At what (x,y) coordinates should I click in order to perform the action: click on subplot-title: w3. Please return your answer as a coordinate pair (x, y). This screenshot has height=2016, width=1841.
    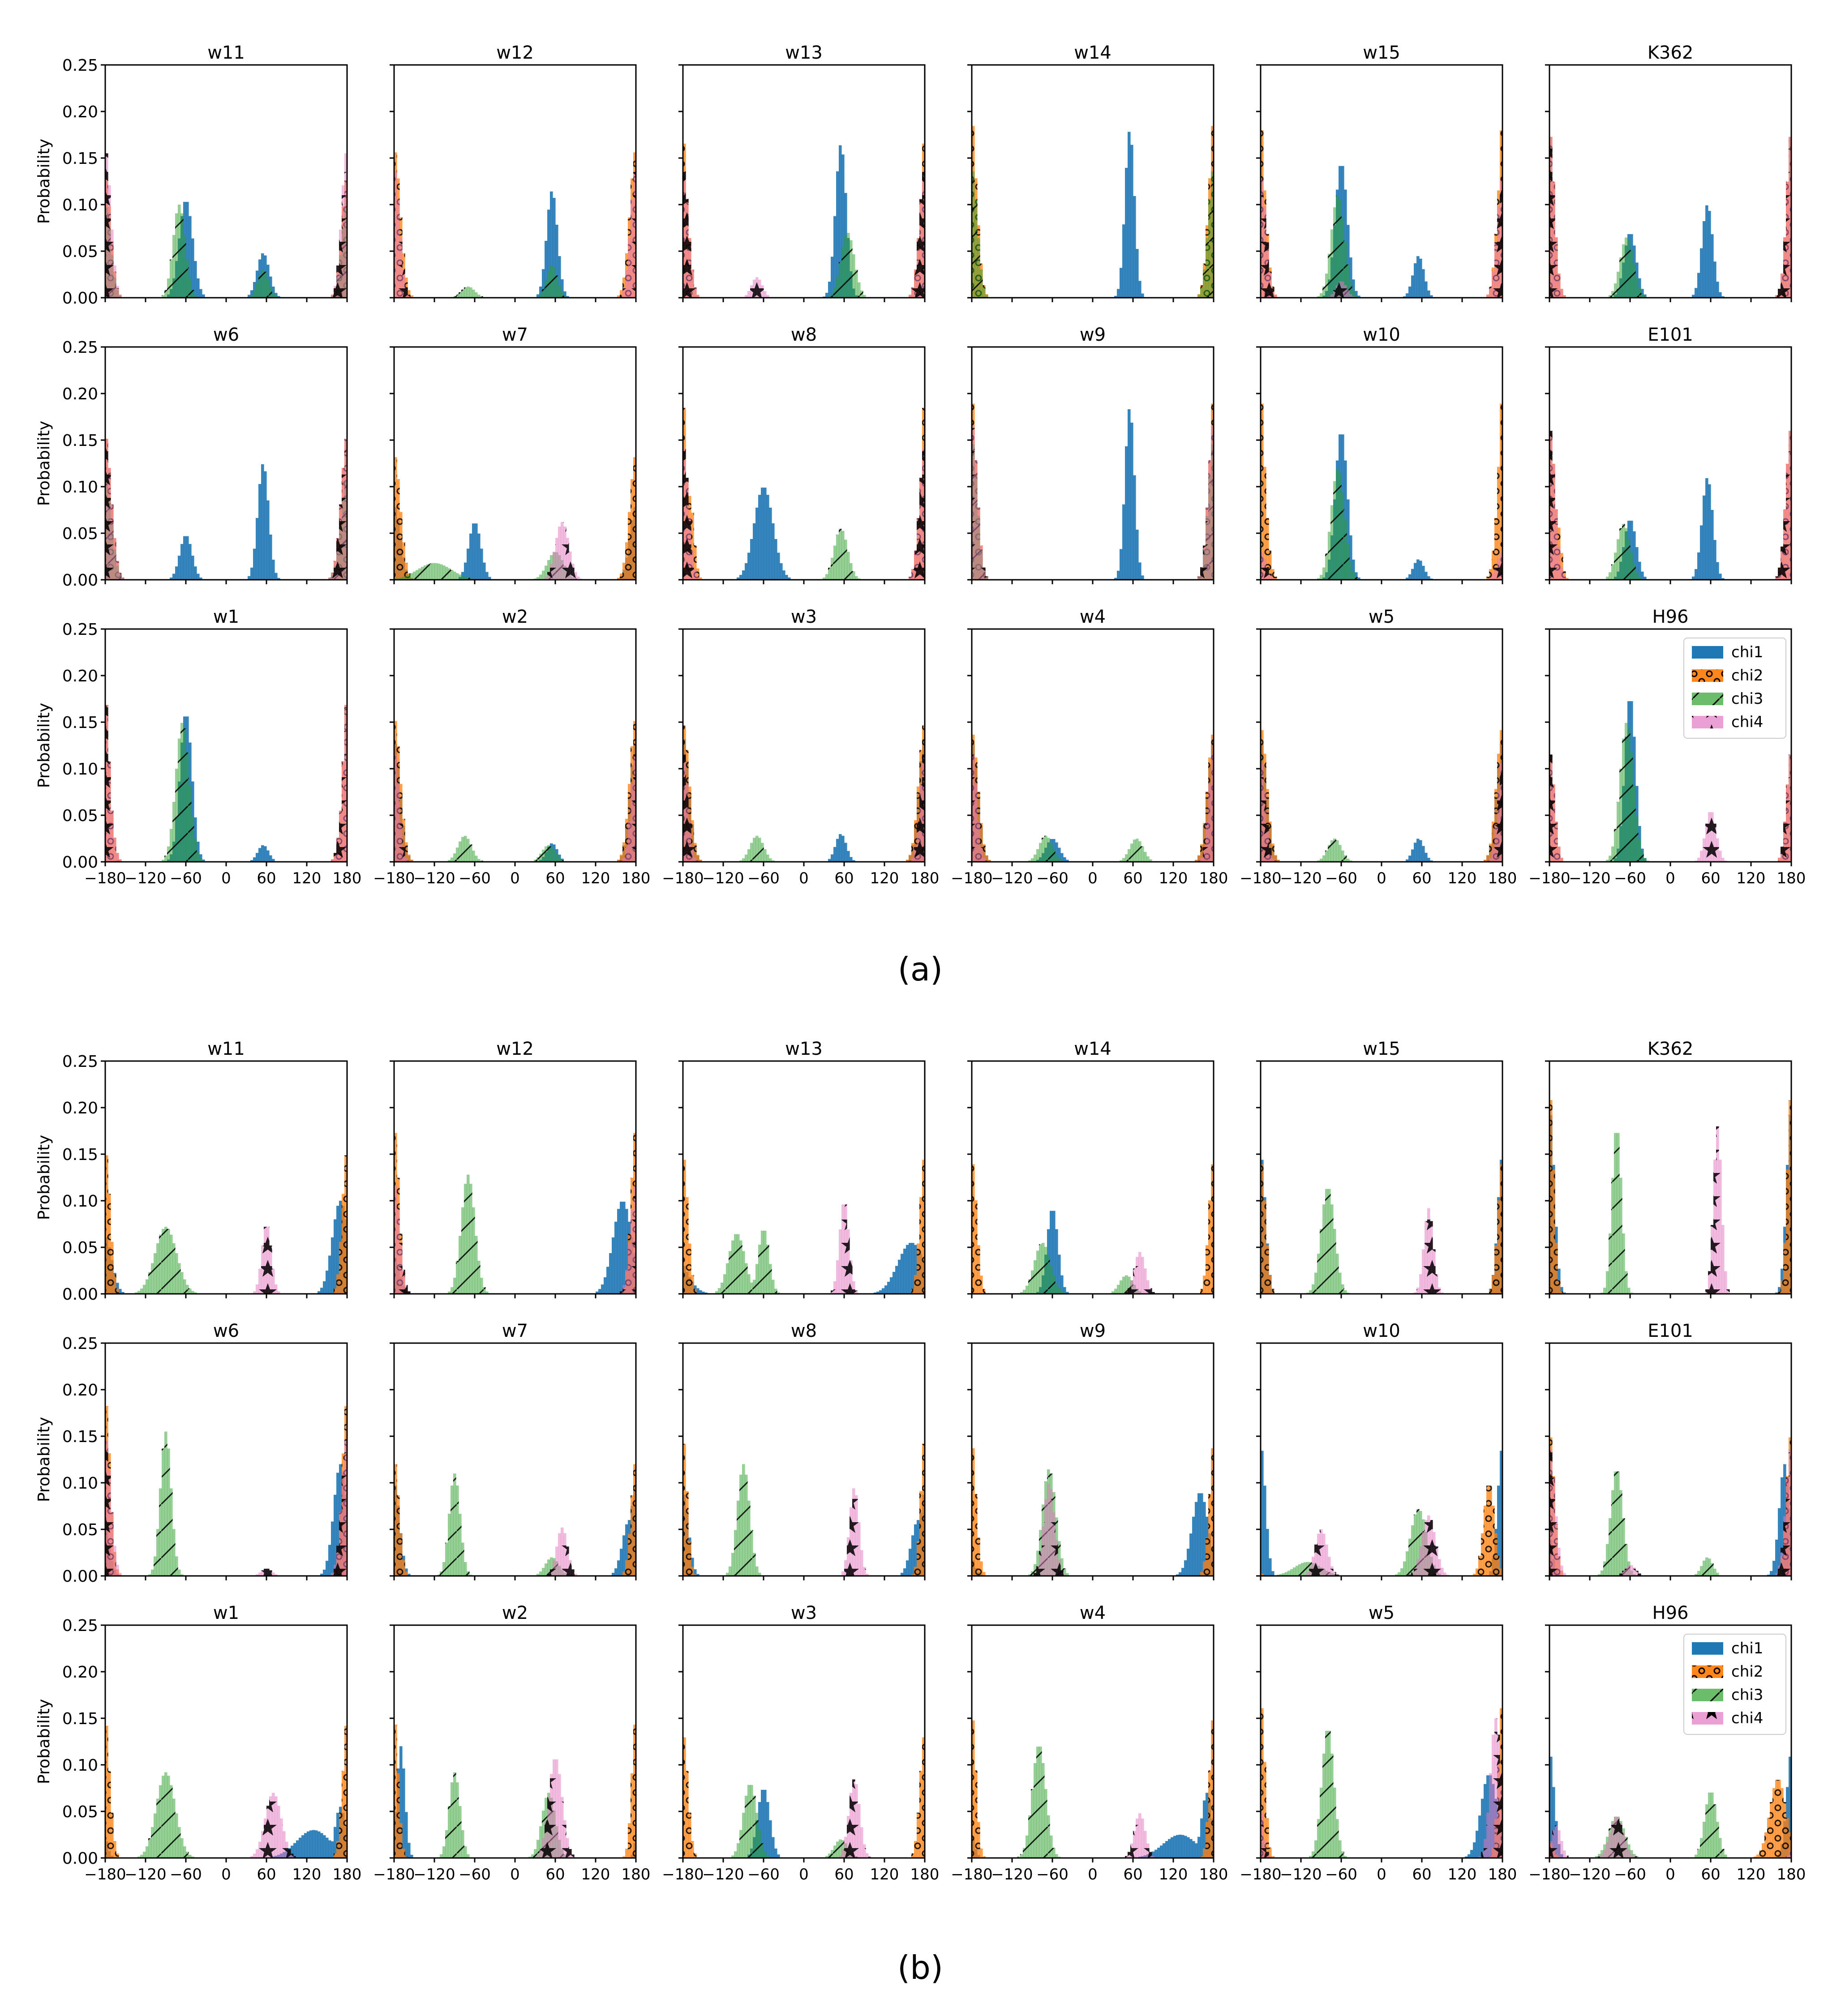
    Looking at the image, I should click on (804, 617).